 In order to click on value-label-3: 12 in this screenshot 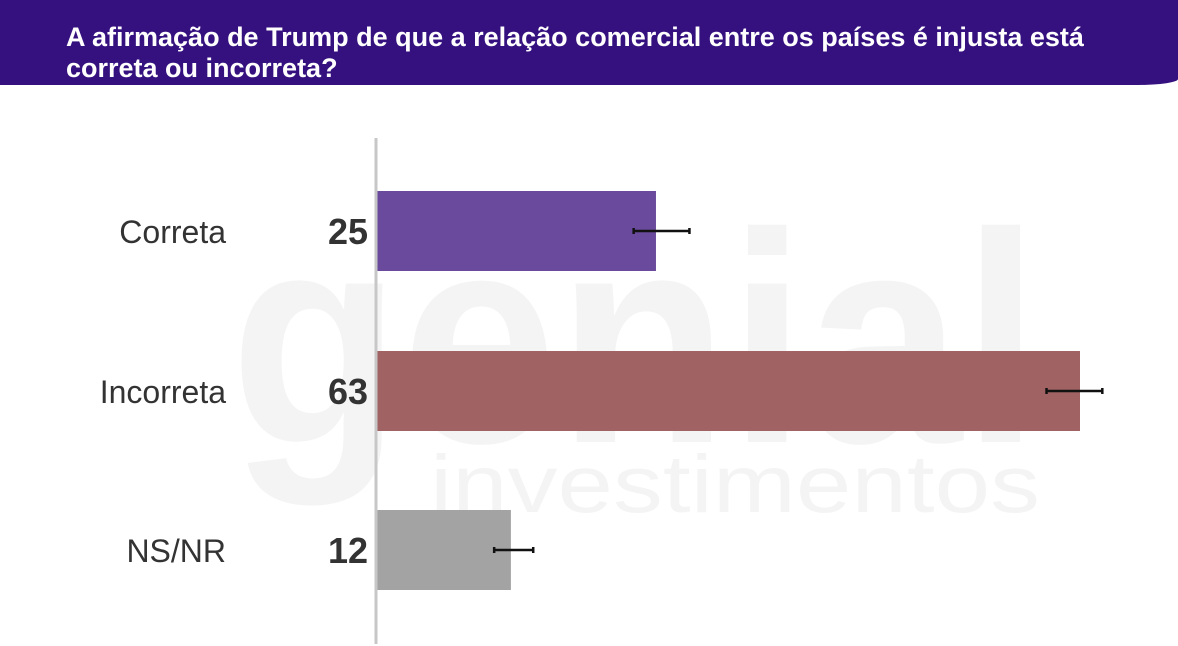, I will do `click(348, 550)`.